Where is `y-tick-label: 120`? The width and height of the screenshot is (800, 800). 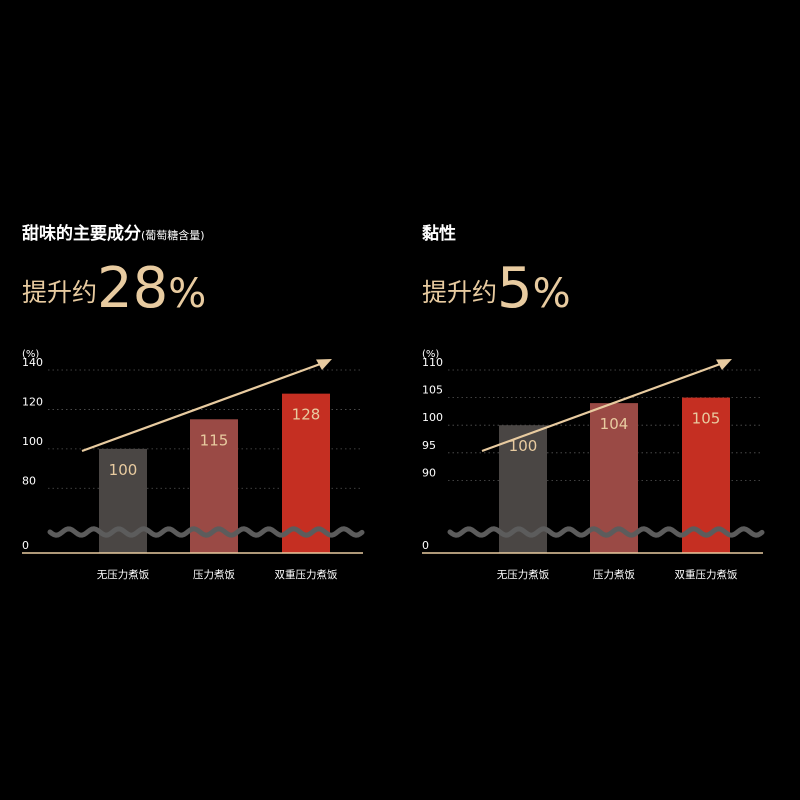 y-tick-label: 120 is located at coordinates (32, 401).